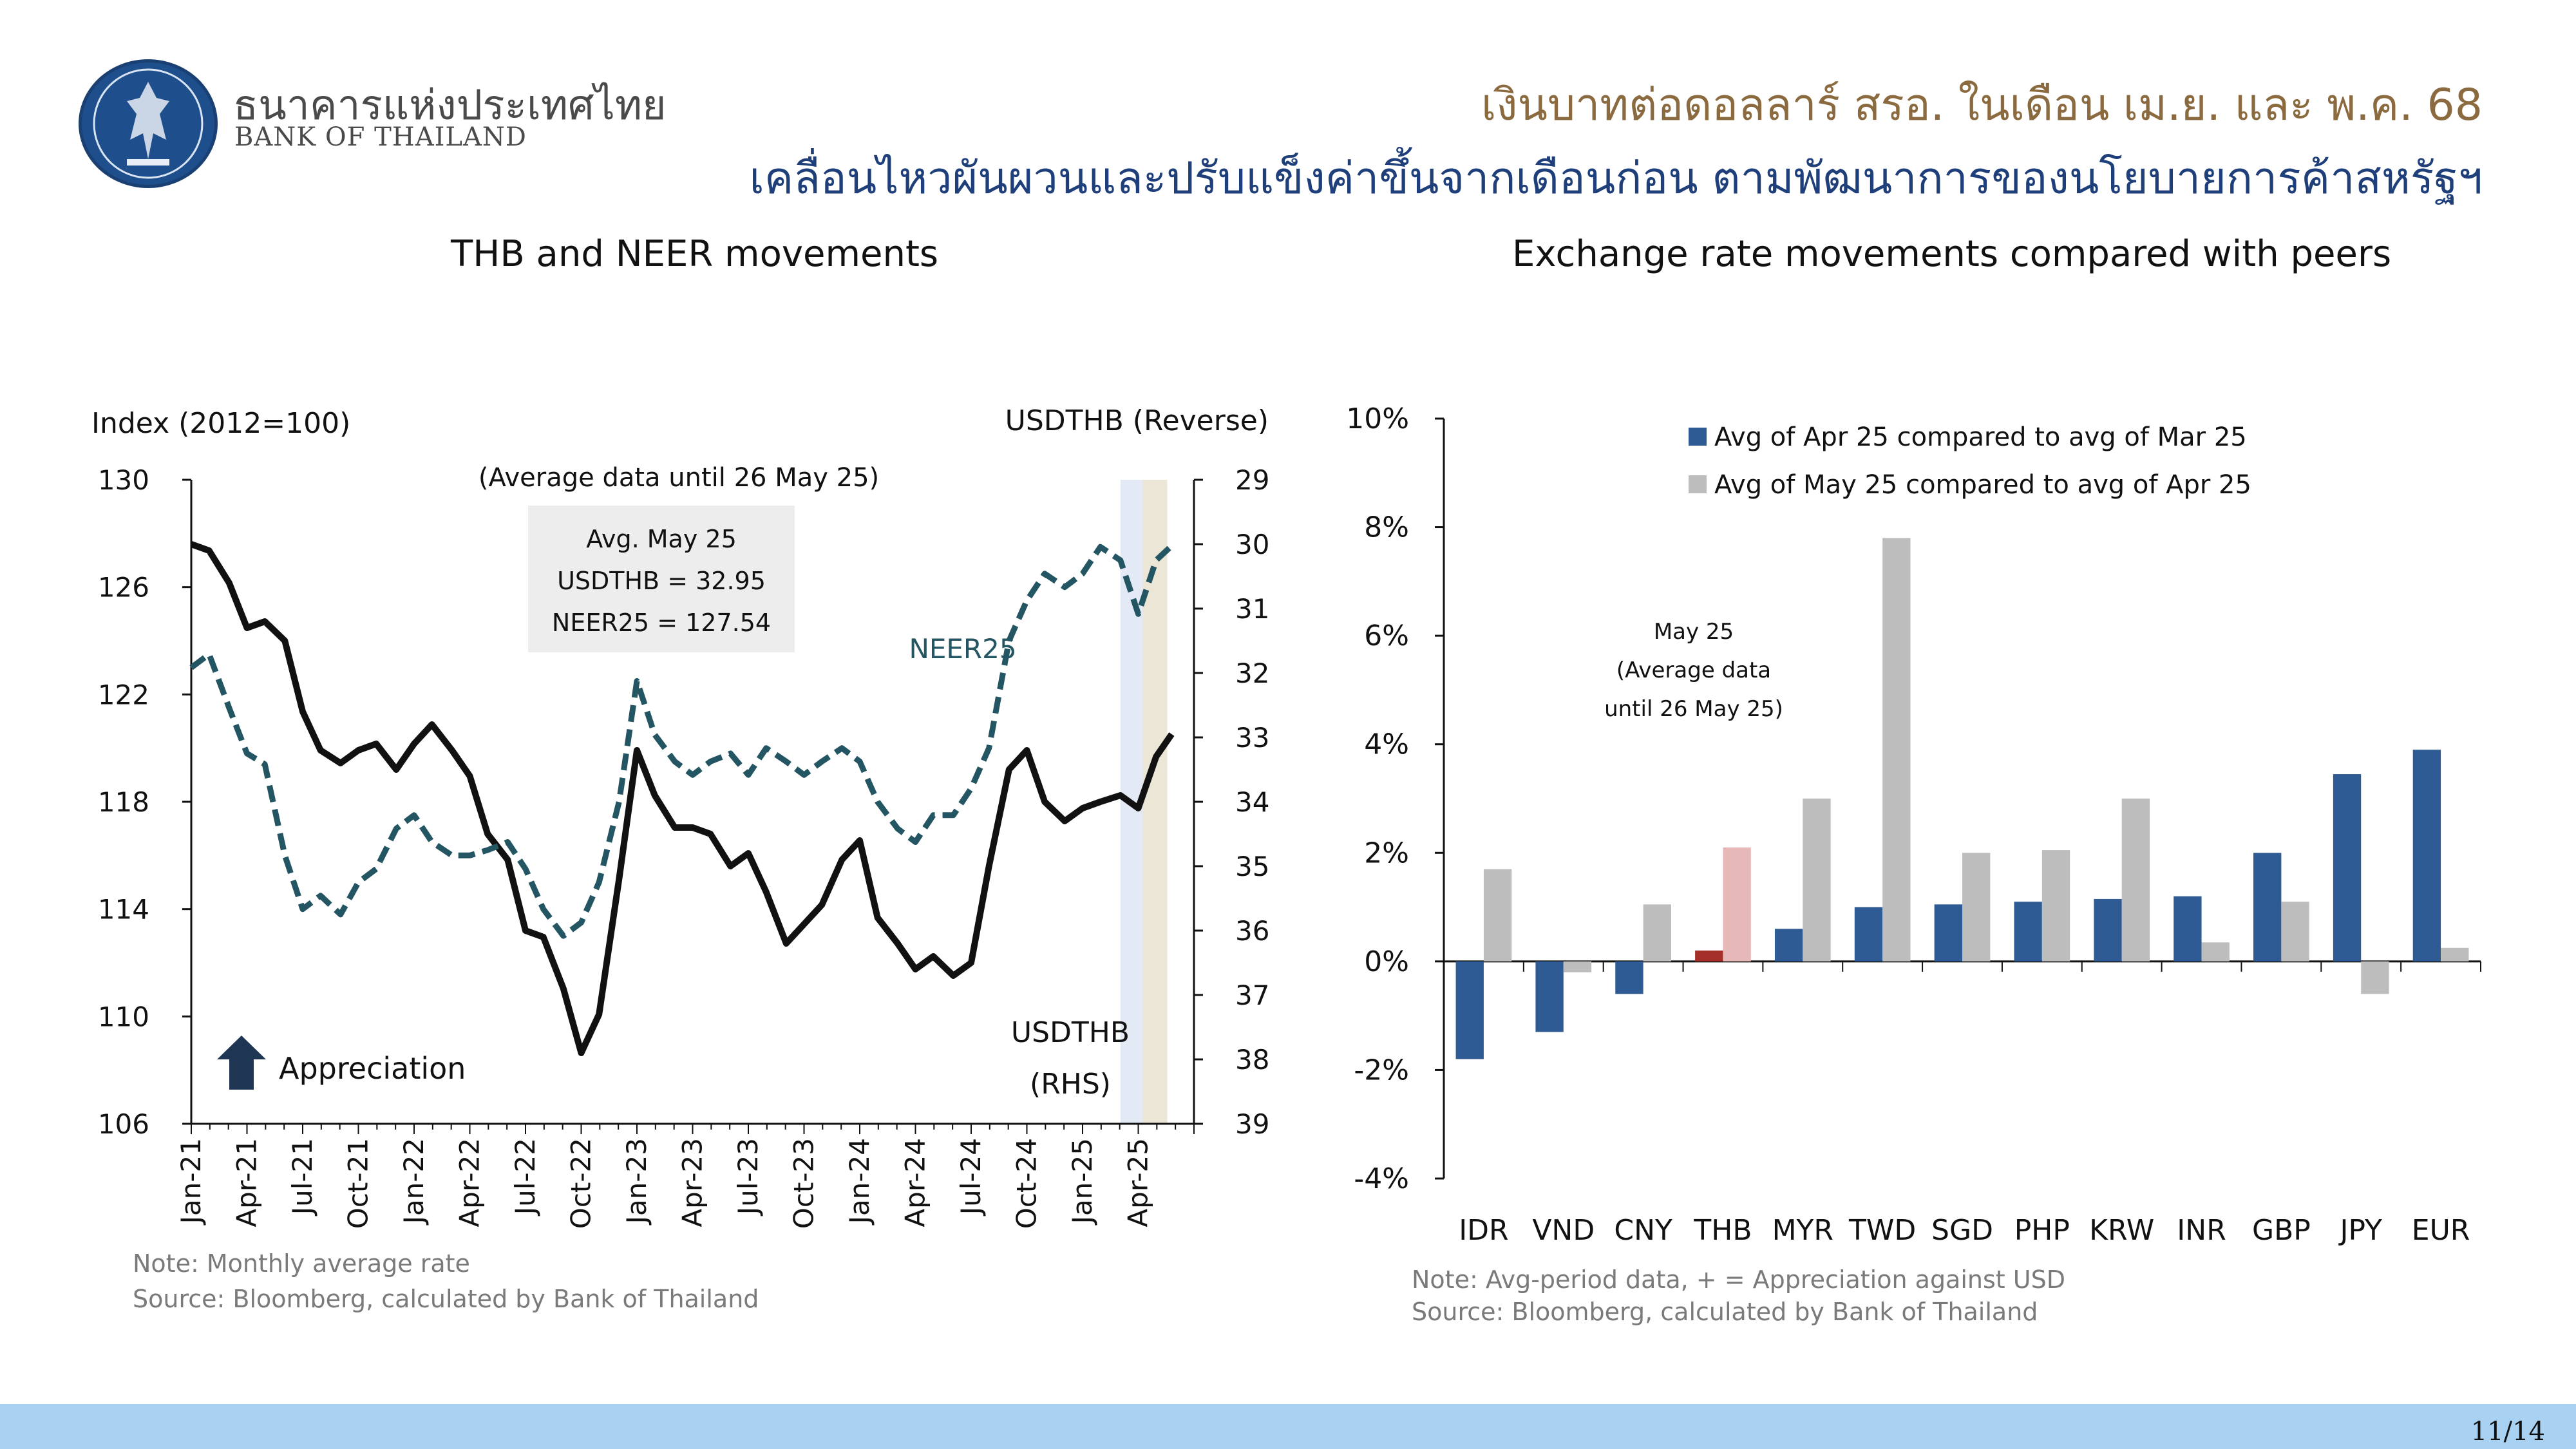  I want to click on bar-eur-apr, so click(2427, 855).